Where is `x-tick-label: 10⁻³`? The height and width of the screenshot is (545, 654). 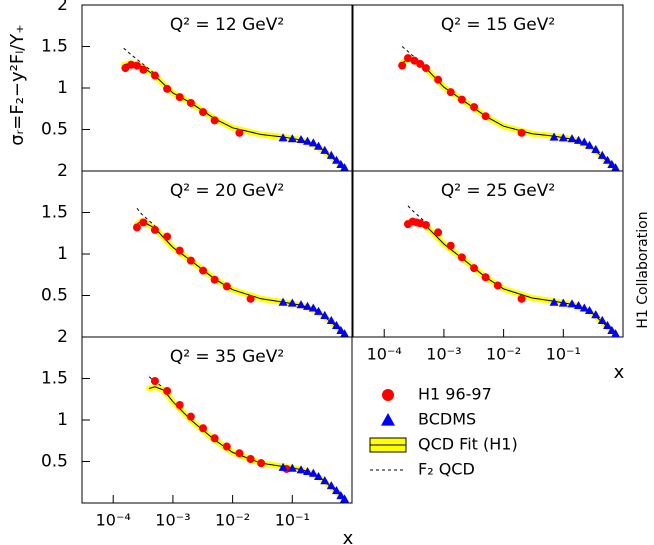
x-tick-label: 10⁻³ is located at coordinates (172, 520).